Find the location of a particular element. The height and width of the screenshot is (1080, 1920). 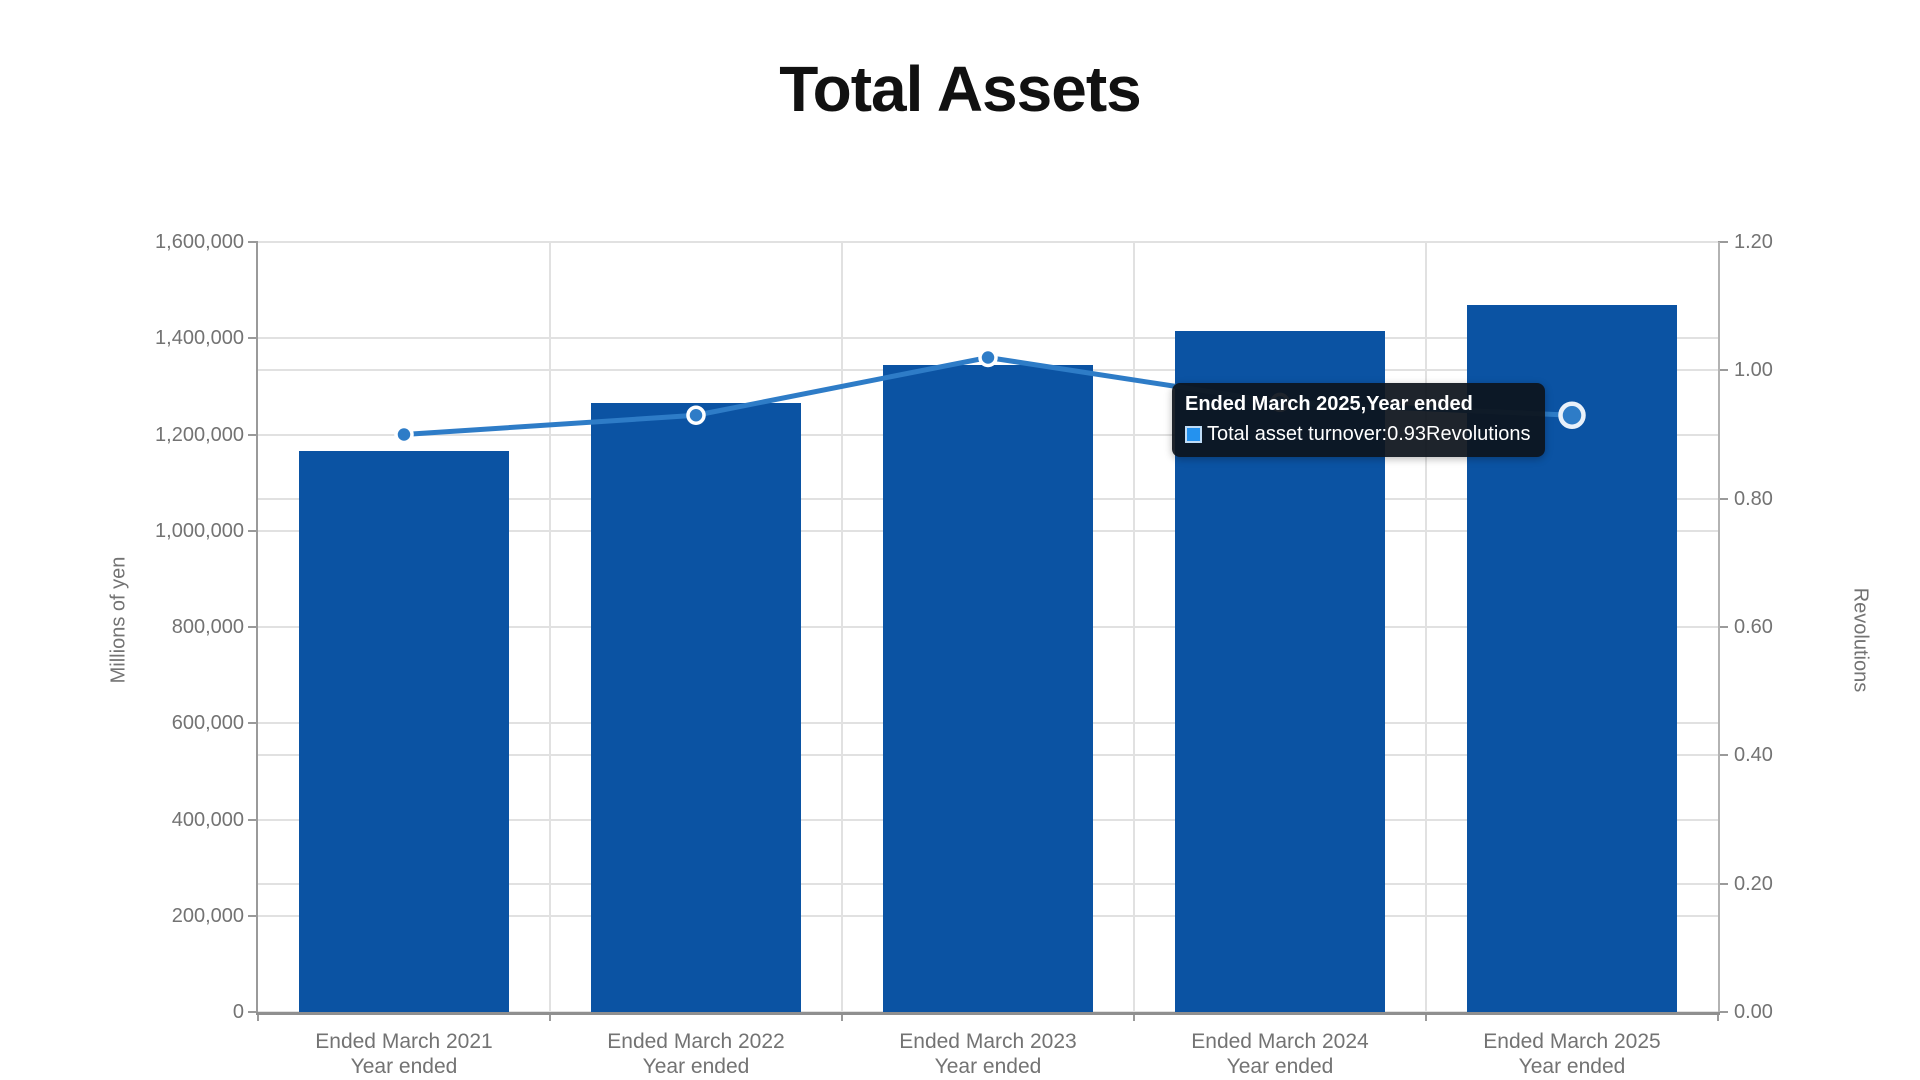

x-category-label: Ended March 2024 Year ended is located at coordinates (1280, 1054).